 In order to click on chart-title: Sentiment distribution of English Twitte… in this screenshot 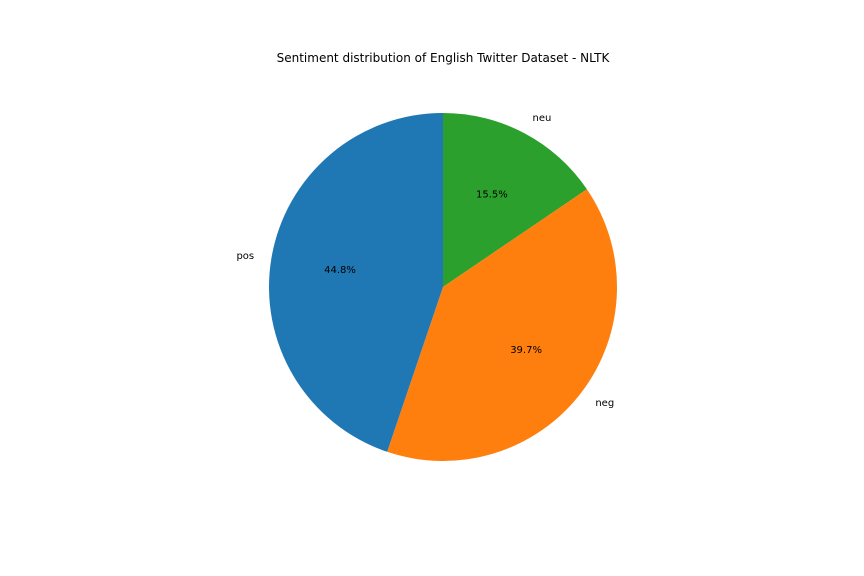, I will do `click(443, 58)`.